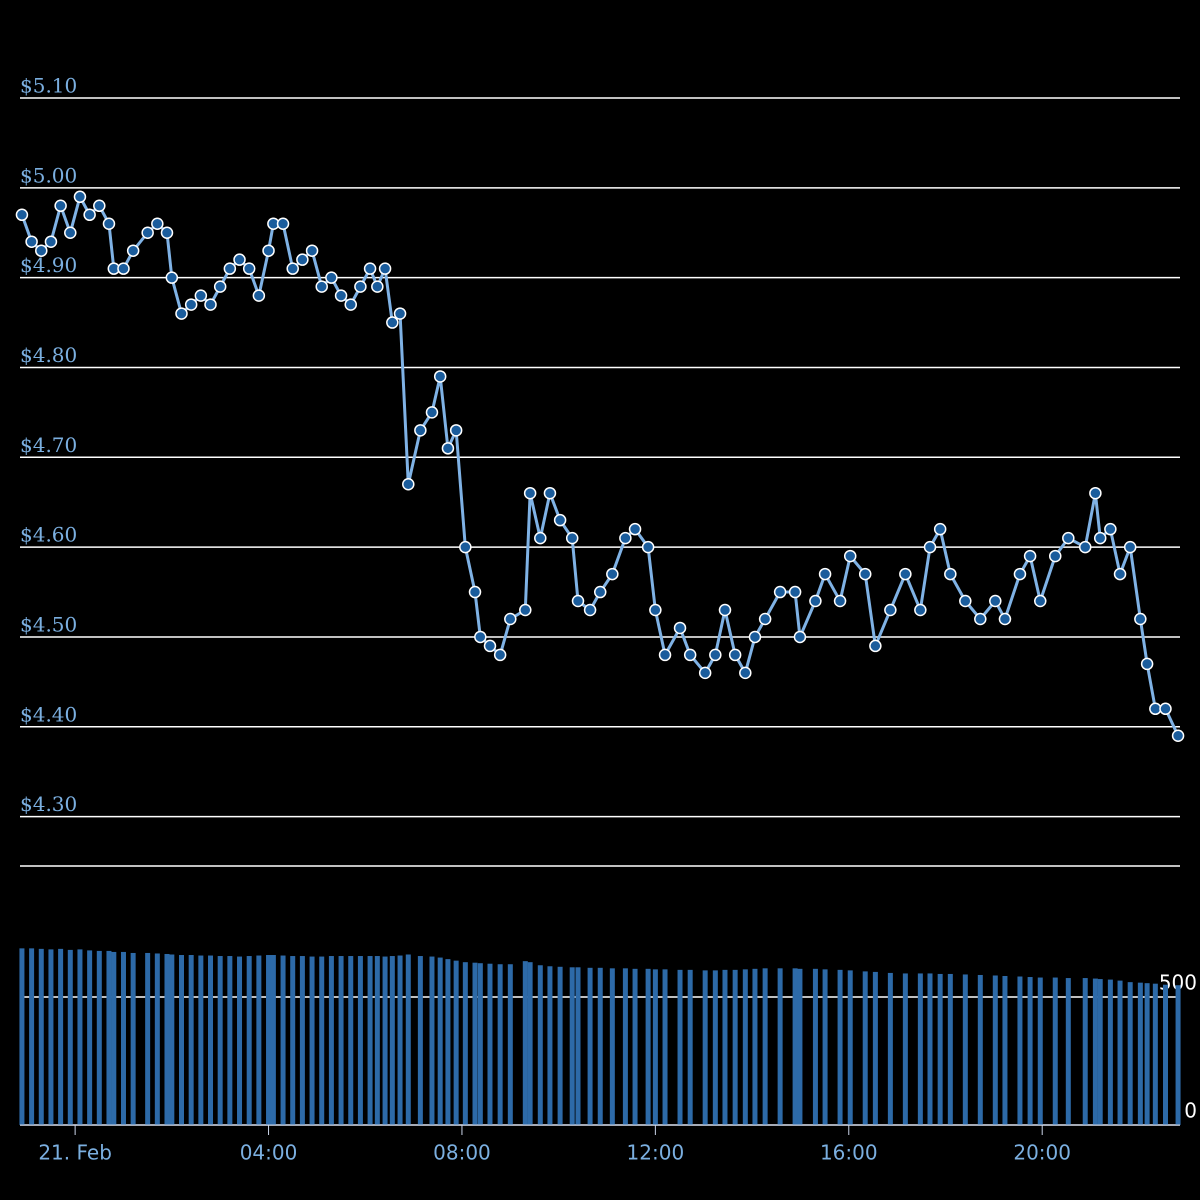  I want to click on x-tick-label: 12:00, so click(656, 1153).